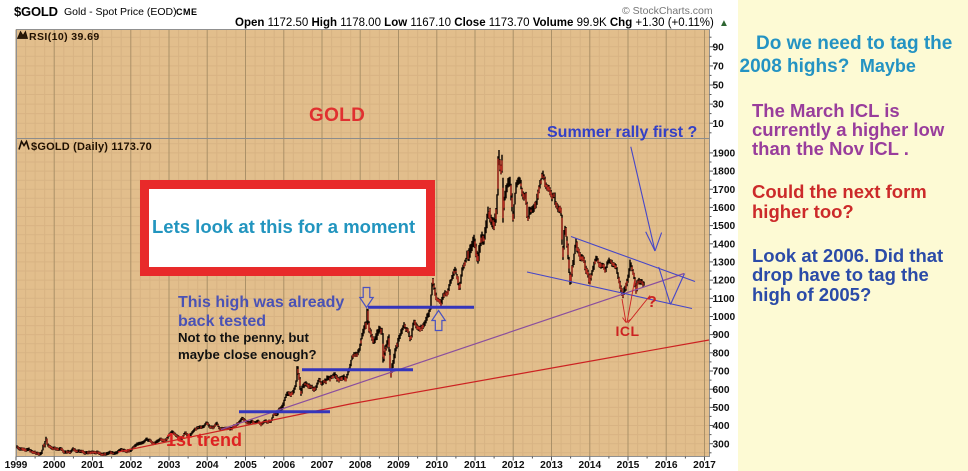  I want to click on svg-text: 2004, so click(207, 465).